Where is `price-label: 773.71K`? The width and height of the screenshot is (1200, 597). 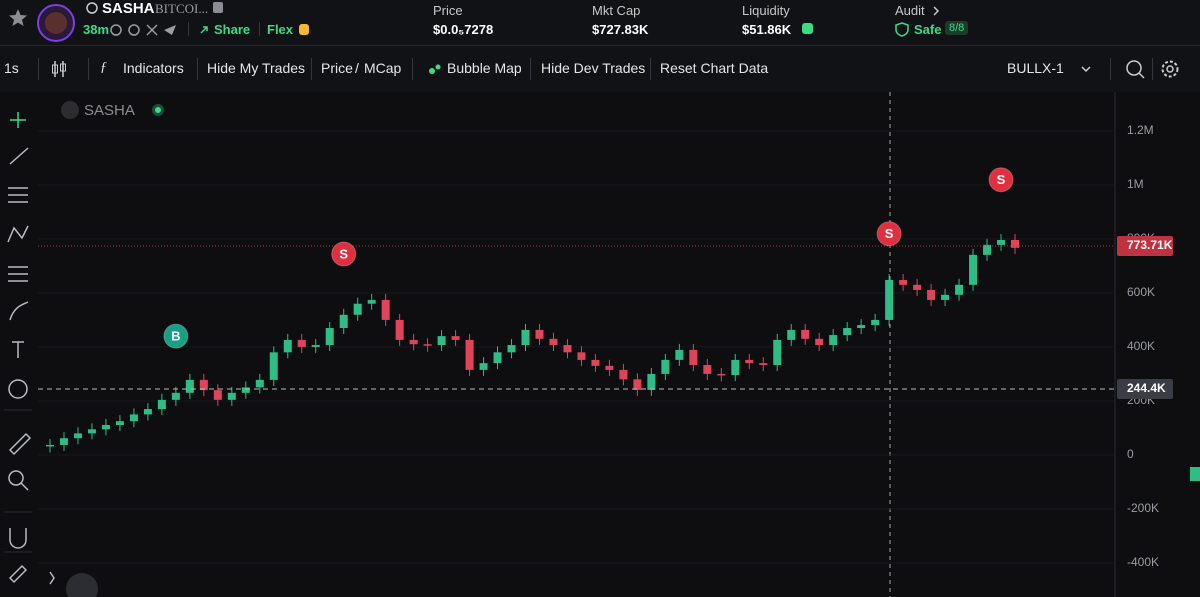 price-label: 773.71K is located at coordinates (1150, 245).